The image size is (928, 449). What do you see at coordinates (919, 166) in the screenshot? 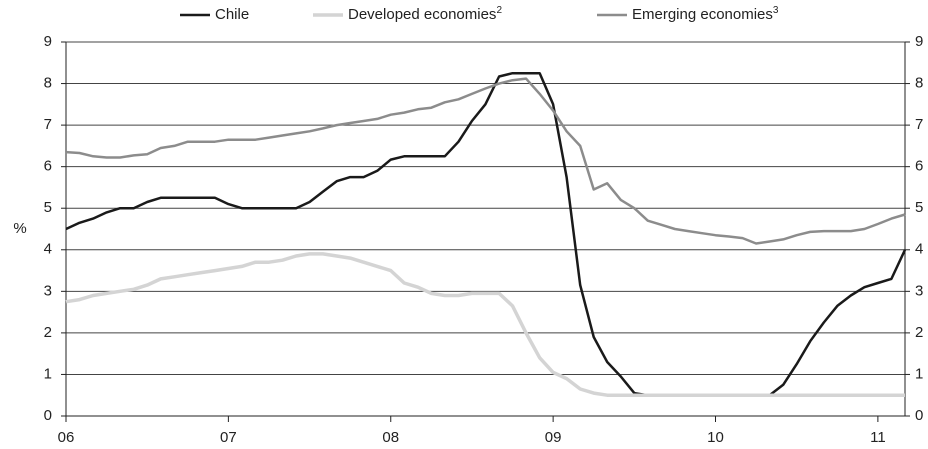
I see `y2-tick-label: 6` at bounding box center [919, 166].